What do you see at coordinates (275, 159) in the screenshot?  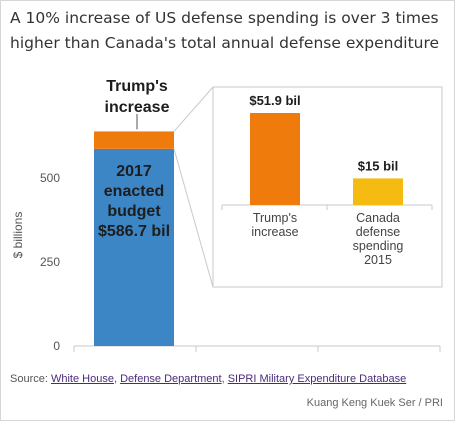 I see `inset-bar-trumps-increase` at bounding box center [275, 159].